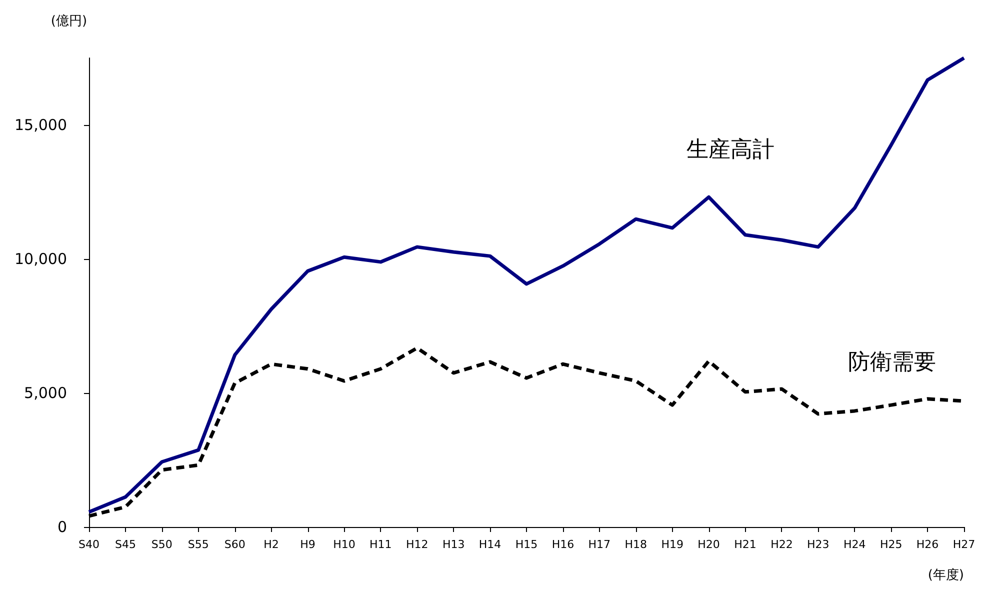 The width and height of the screenshot is (990, 589). What do you see at coordinates (599, 544) in the screenshot?
I see `x-tick-label: H17` at bounding box center [599, 544].